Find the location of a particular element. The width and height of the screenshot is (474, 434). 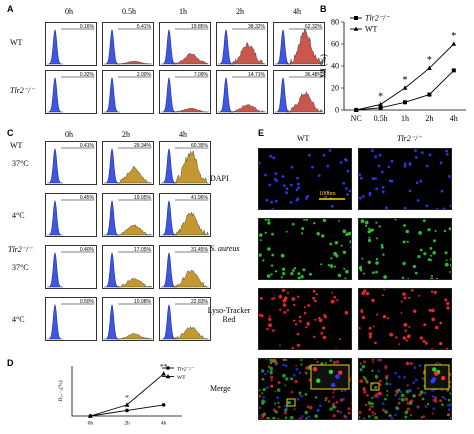

panel-a-time-label: 2h is located at coordinates (240, 11).